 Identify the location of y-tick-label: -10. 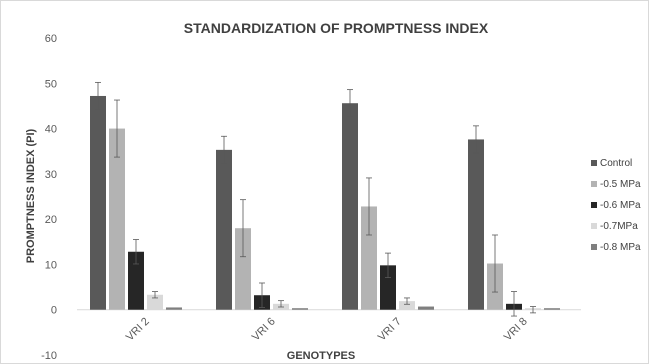
(49, 356).